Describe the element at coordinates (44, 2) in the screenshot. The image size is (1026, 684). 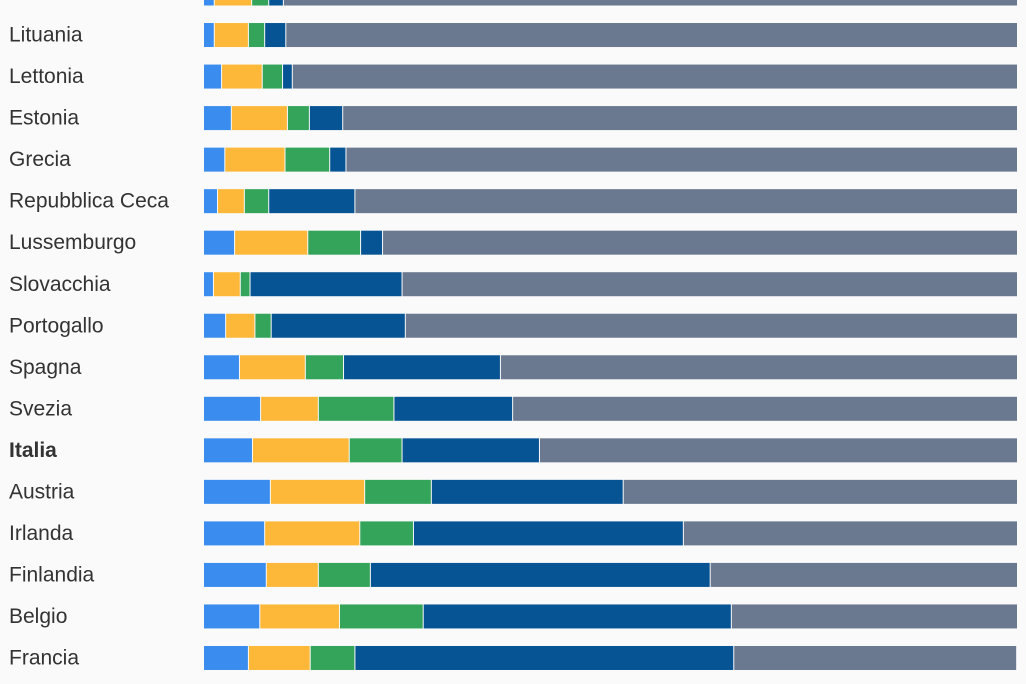
I see `category-label: Polonia` at that location.